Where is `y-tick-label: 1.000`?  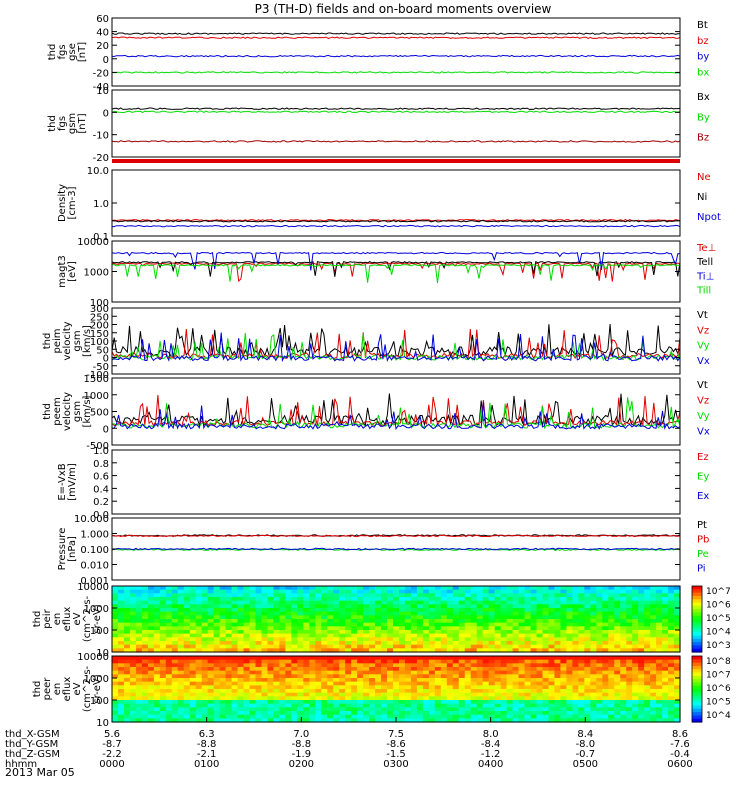
y-tick-label: 1.000 is located at coordinates (94, 535).